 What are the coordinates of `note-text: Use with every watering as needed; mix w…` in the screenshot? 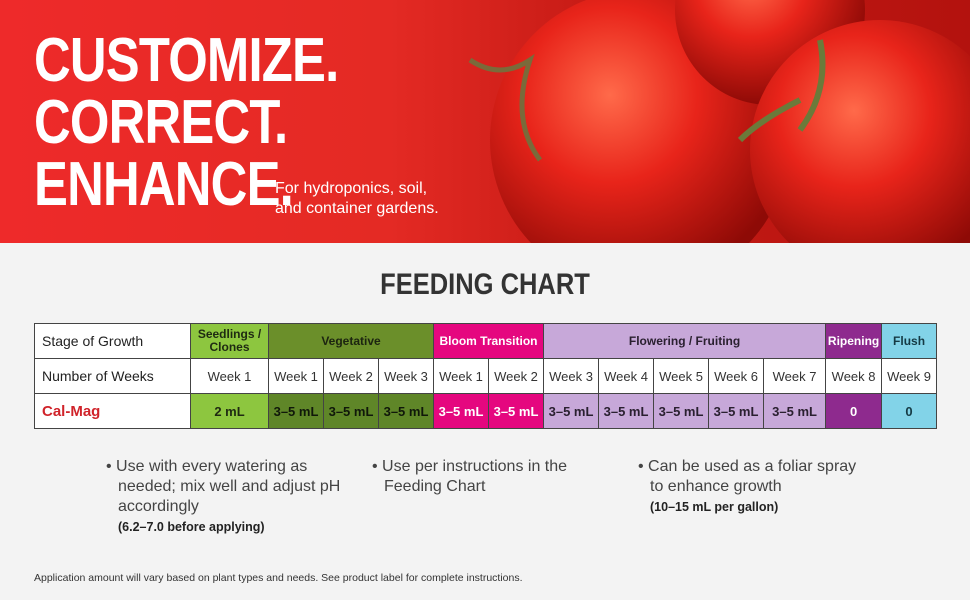 It's located at (228, 487).